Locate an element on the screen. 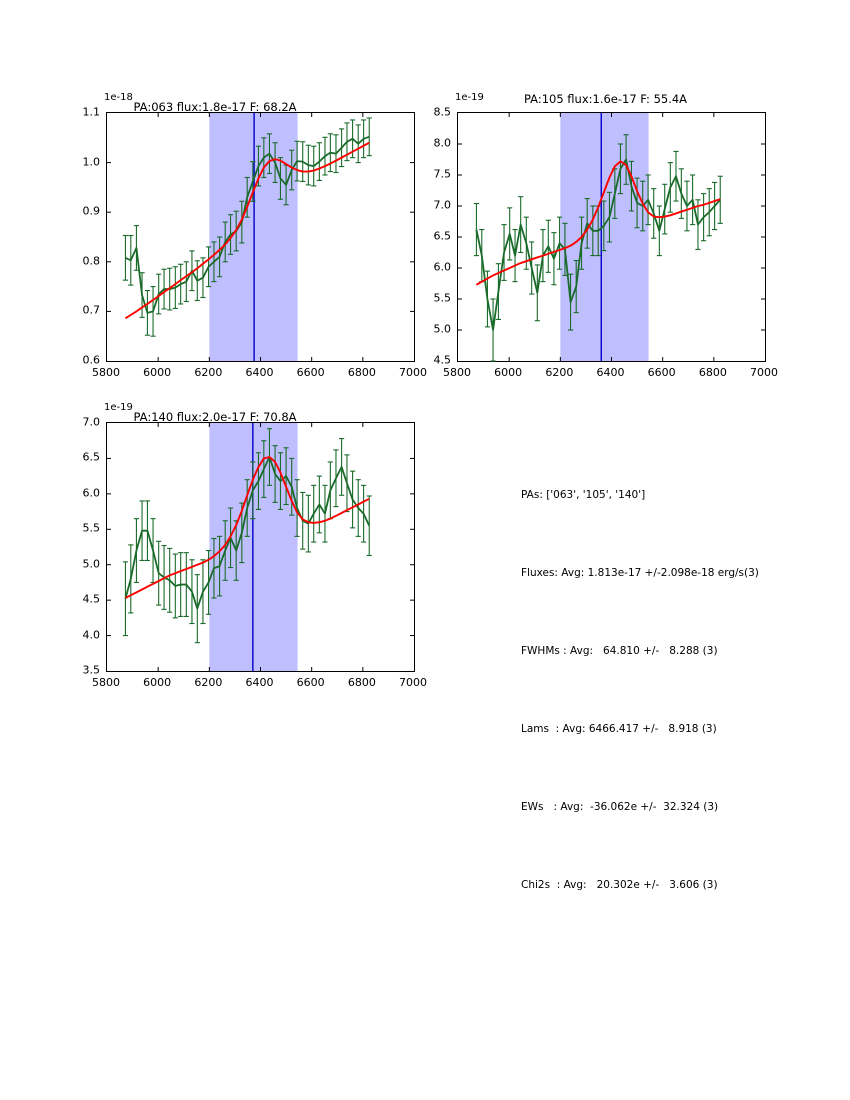  y-tick-label: 0.8 is located at coordinates (91, 261).